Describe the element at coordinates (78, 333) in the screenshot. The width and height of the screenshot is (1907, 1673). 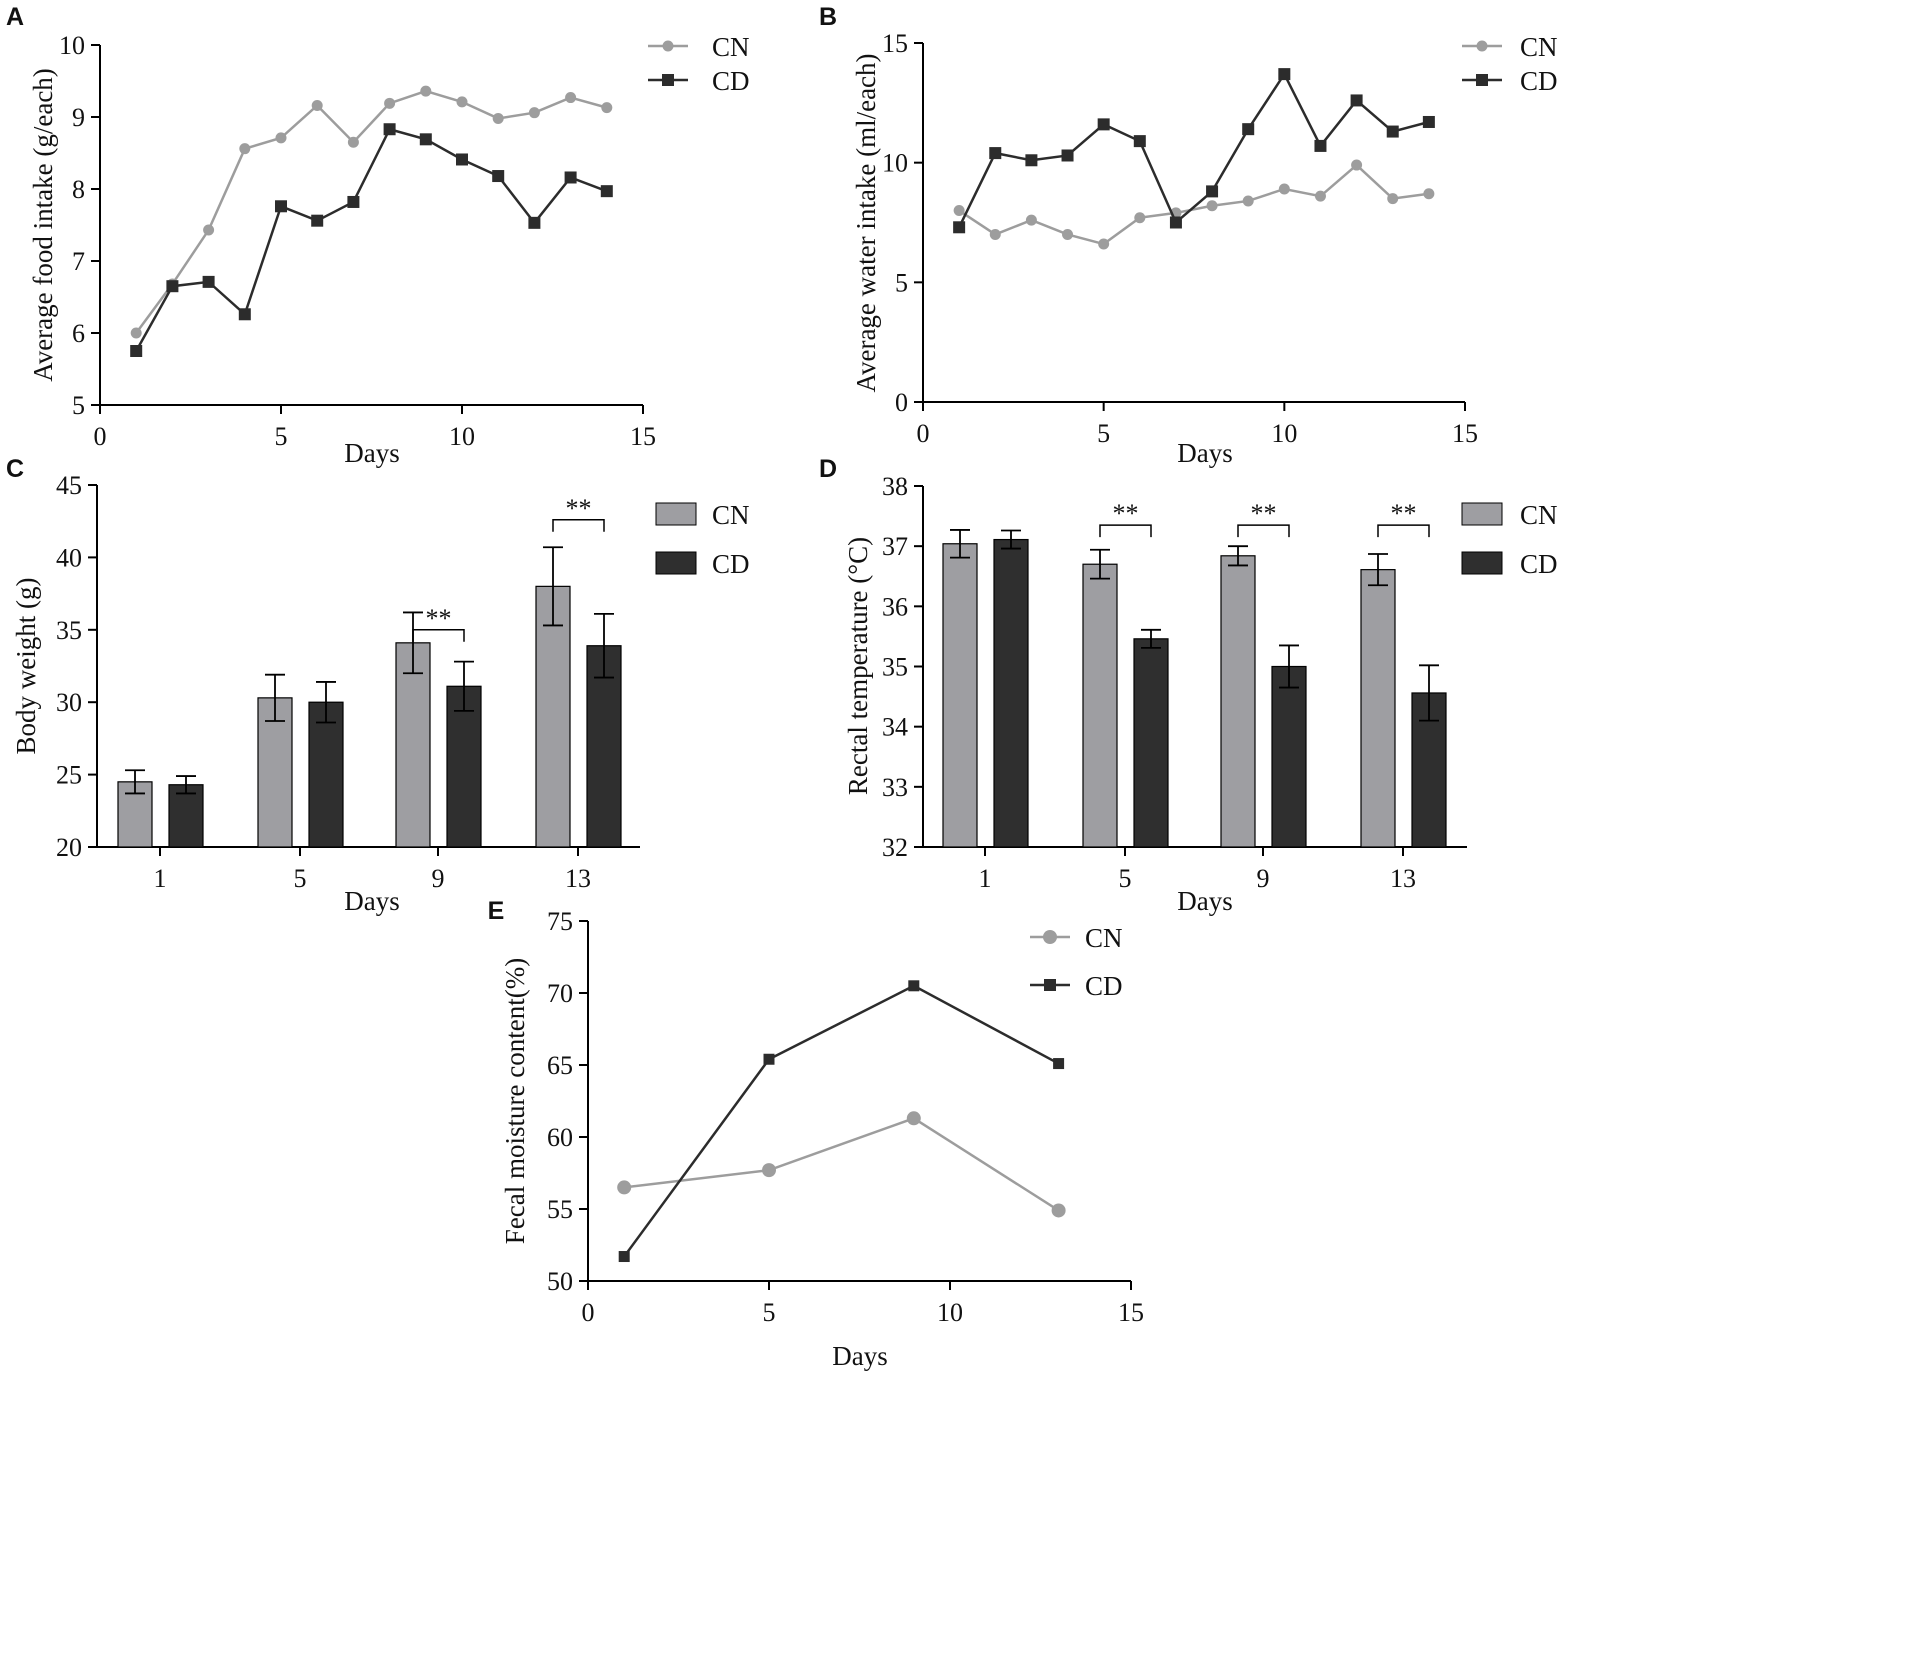
I see `y-tick-label: 6` at that location.